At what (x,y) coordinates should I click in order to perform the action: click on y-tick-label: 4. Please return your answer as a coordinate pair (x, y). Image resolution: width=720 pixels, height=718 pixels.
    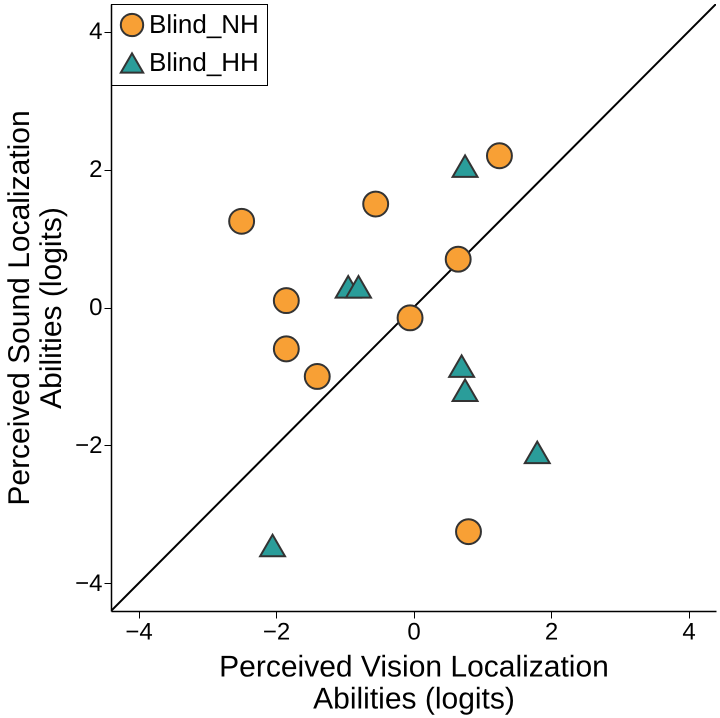
    Looking at the image, I should click on (95, 32).